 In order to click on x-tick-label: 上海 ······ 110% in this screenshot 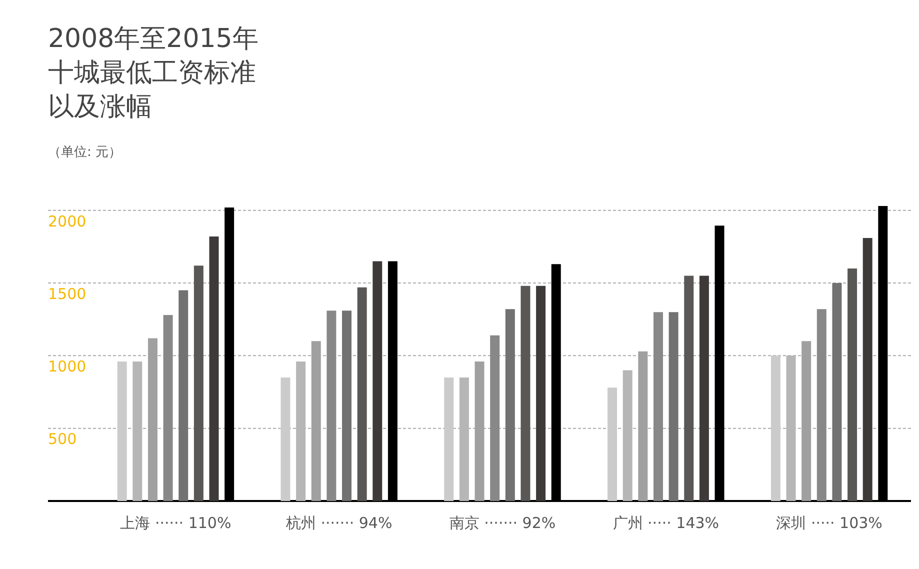, I will do `click(176, 523)`.